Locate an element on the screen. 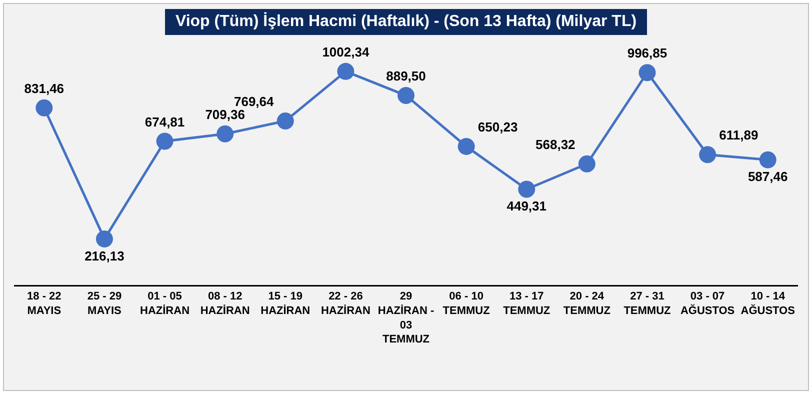 The height and width of the screenshot is (394, 812). x-tick-label: 13 - 17 TEMMUZ is located at coordinates (526, 303).